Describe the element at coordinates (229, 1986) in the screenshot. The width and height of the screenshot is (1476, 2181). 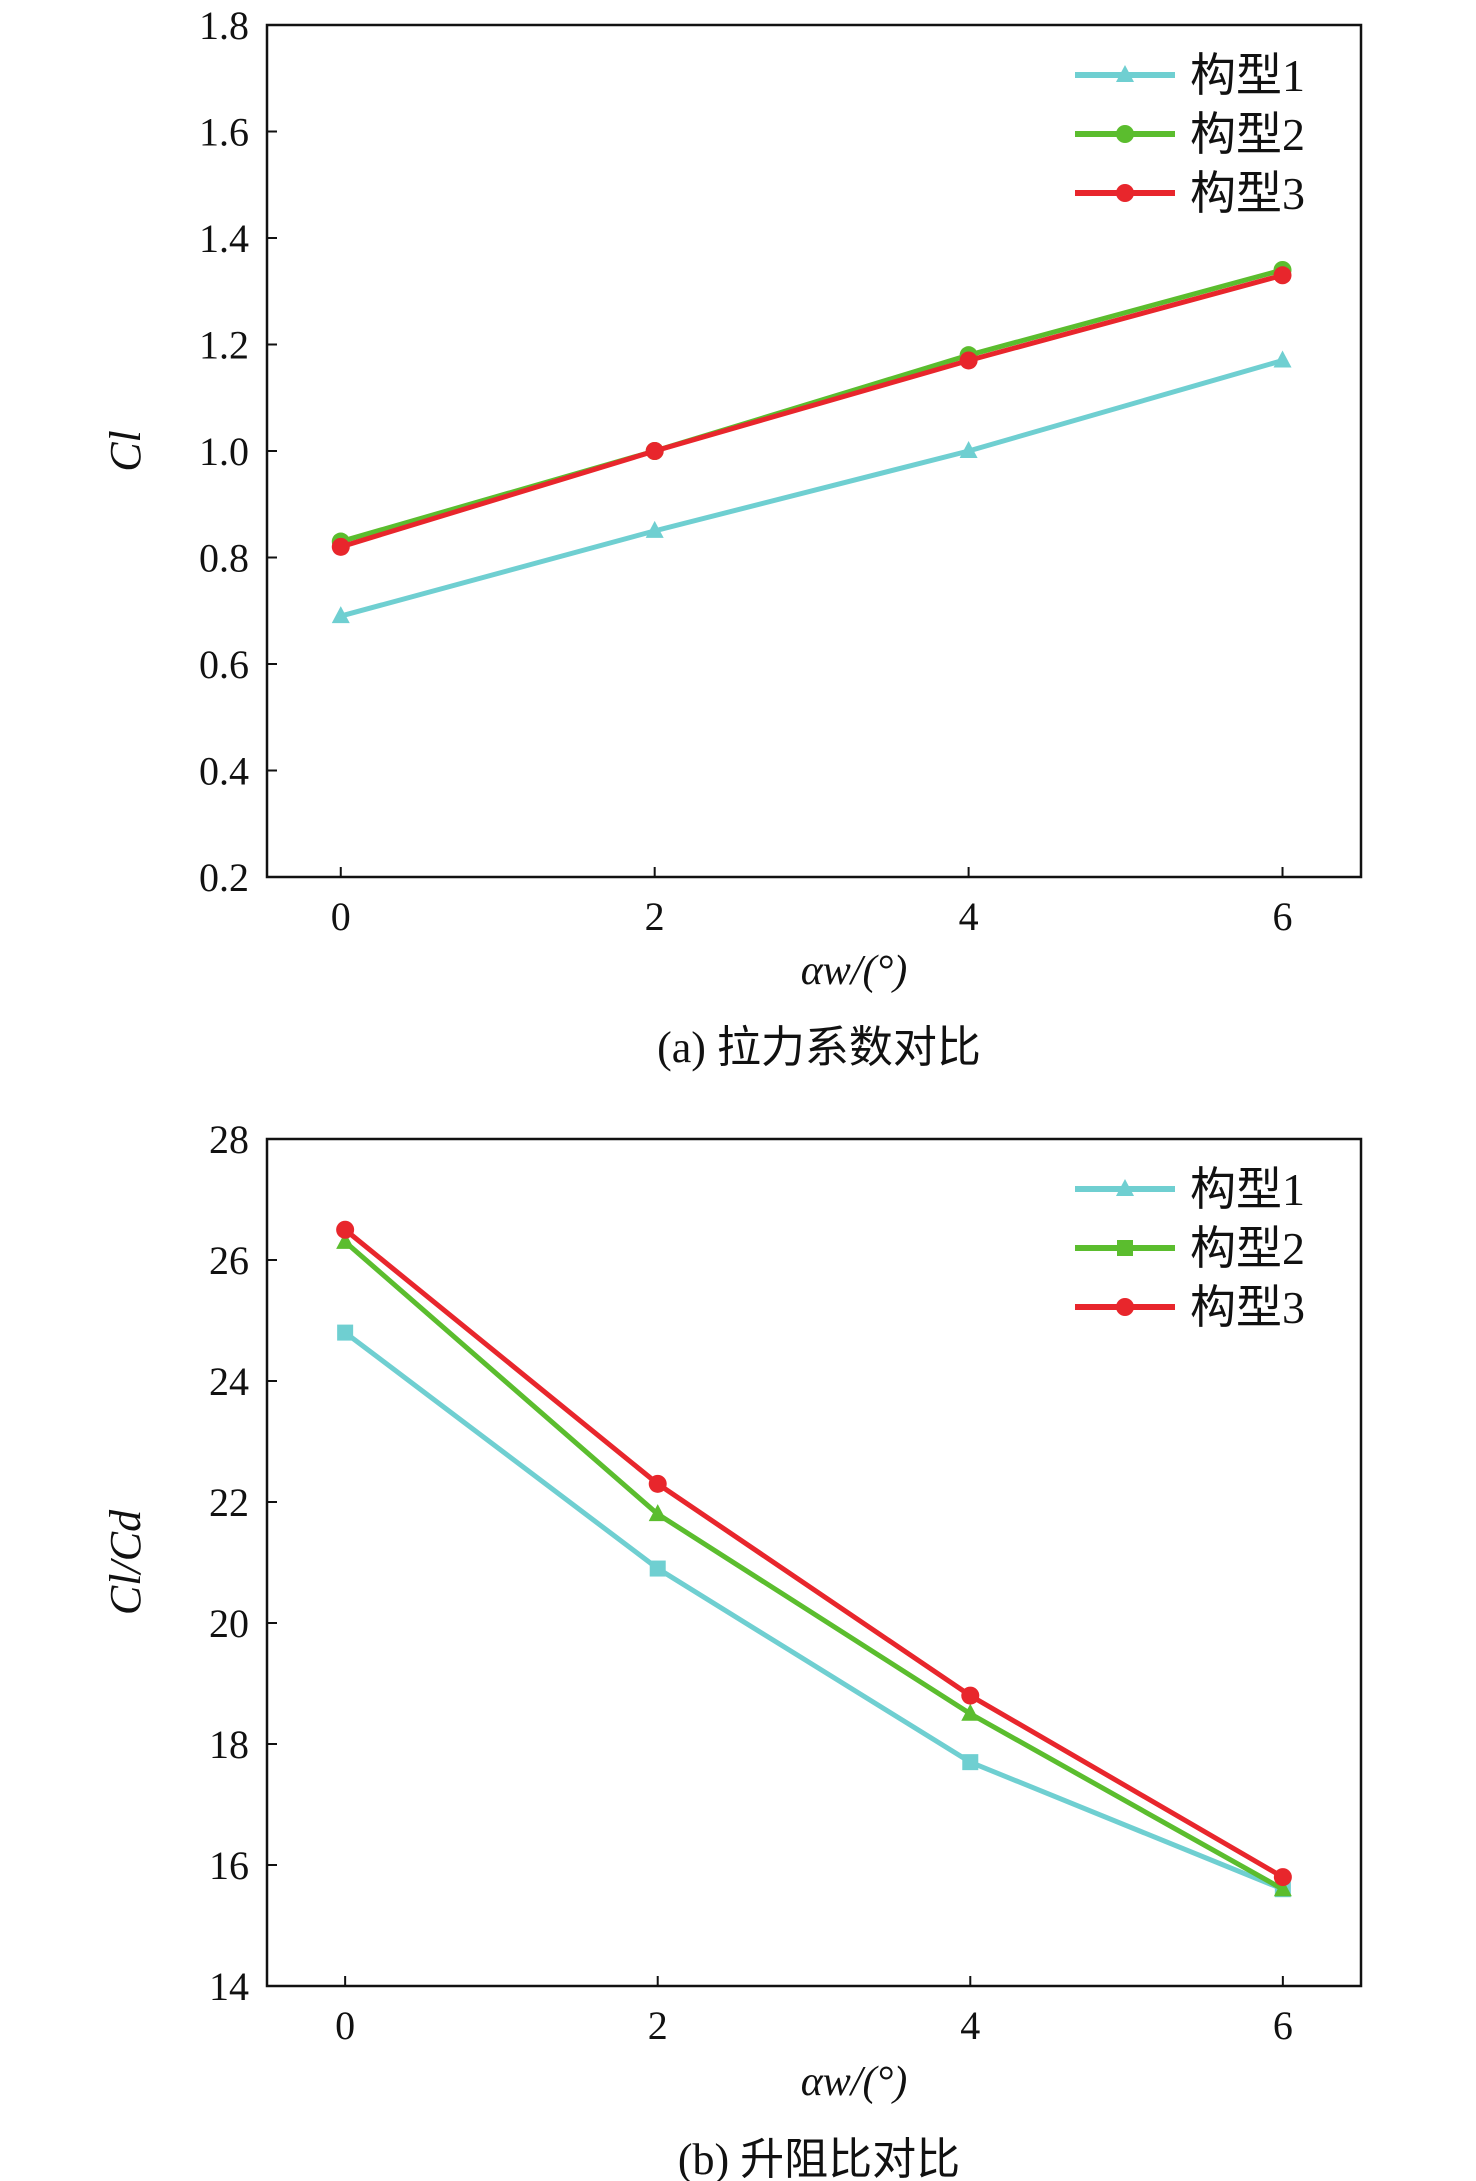
I see `y-tick-label: 14` at that location.